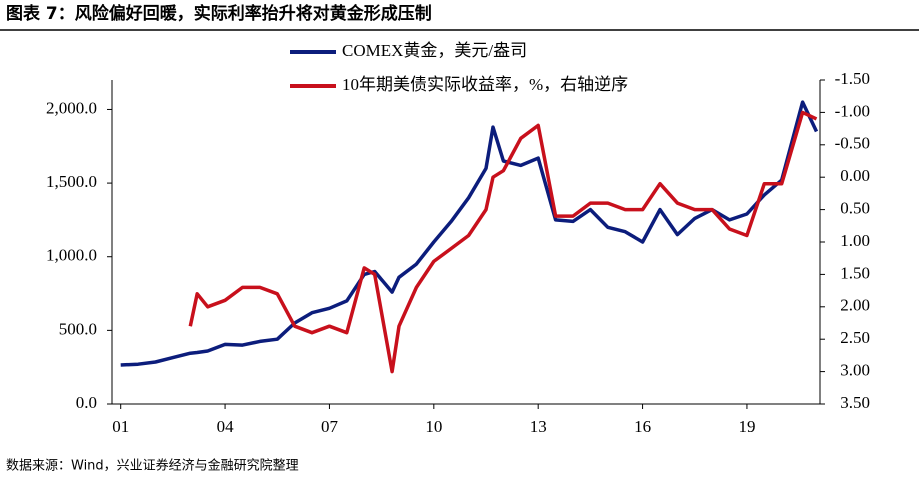 This screenshot has width=919, height=487. What do you see at coordinates (855, 305) in the screenshot?
I see `y2-tick-label: 2.00` at bounding box center [855, 305].